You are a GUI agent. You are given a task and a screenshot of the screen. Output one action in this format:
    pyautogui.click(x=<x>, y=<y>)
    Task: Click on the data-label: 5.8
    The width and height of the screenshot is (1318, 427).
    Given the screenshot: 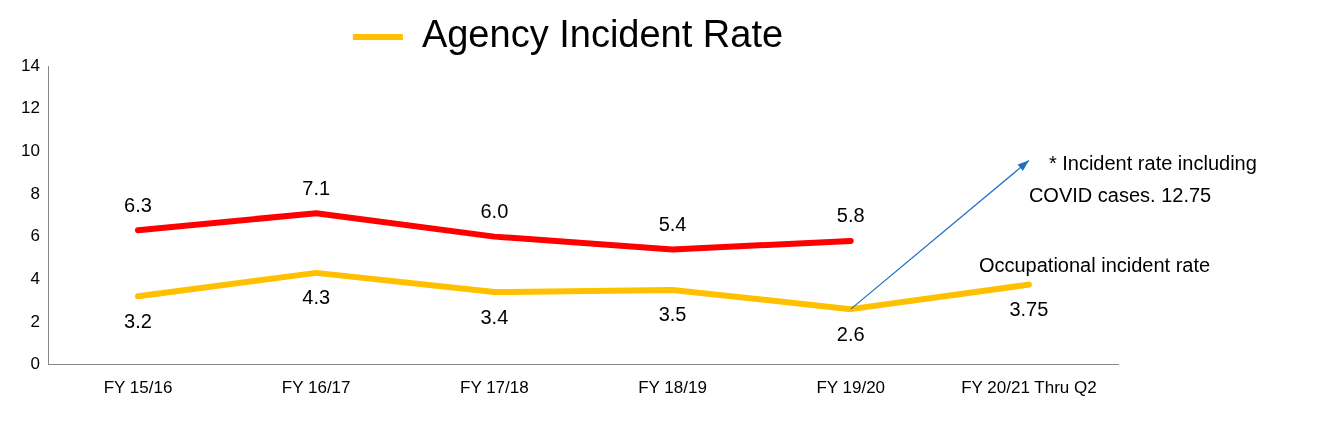 What is the action you would take?
    pyautogui.click(x=850, y=215)
    